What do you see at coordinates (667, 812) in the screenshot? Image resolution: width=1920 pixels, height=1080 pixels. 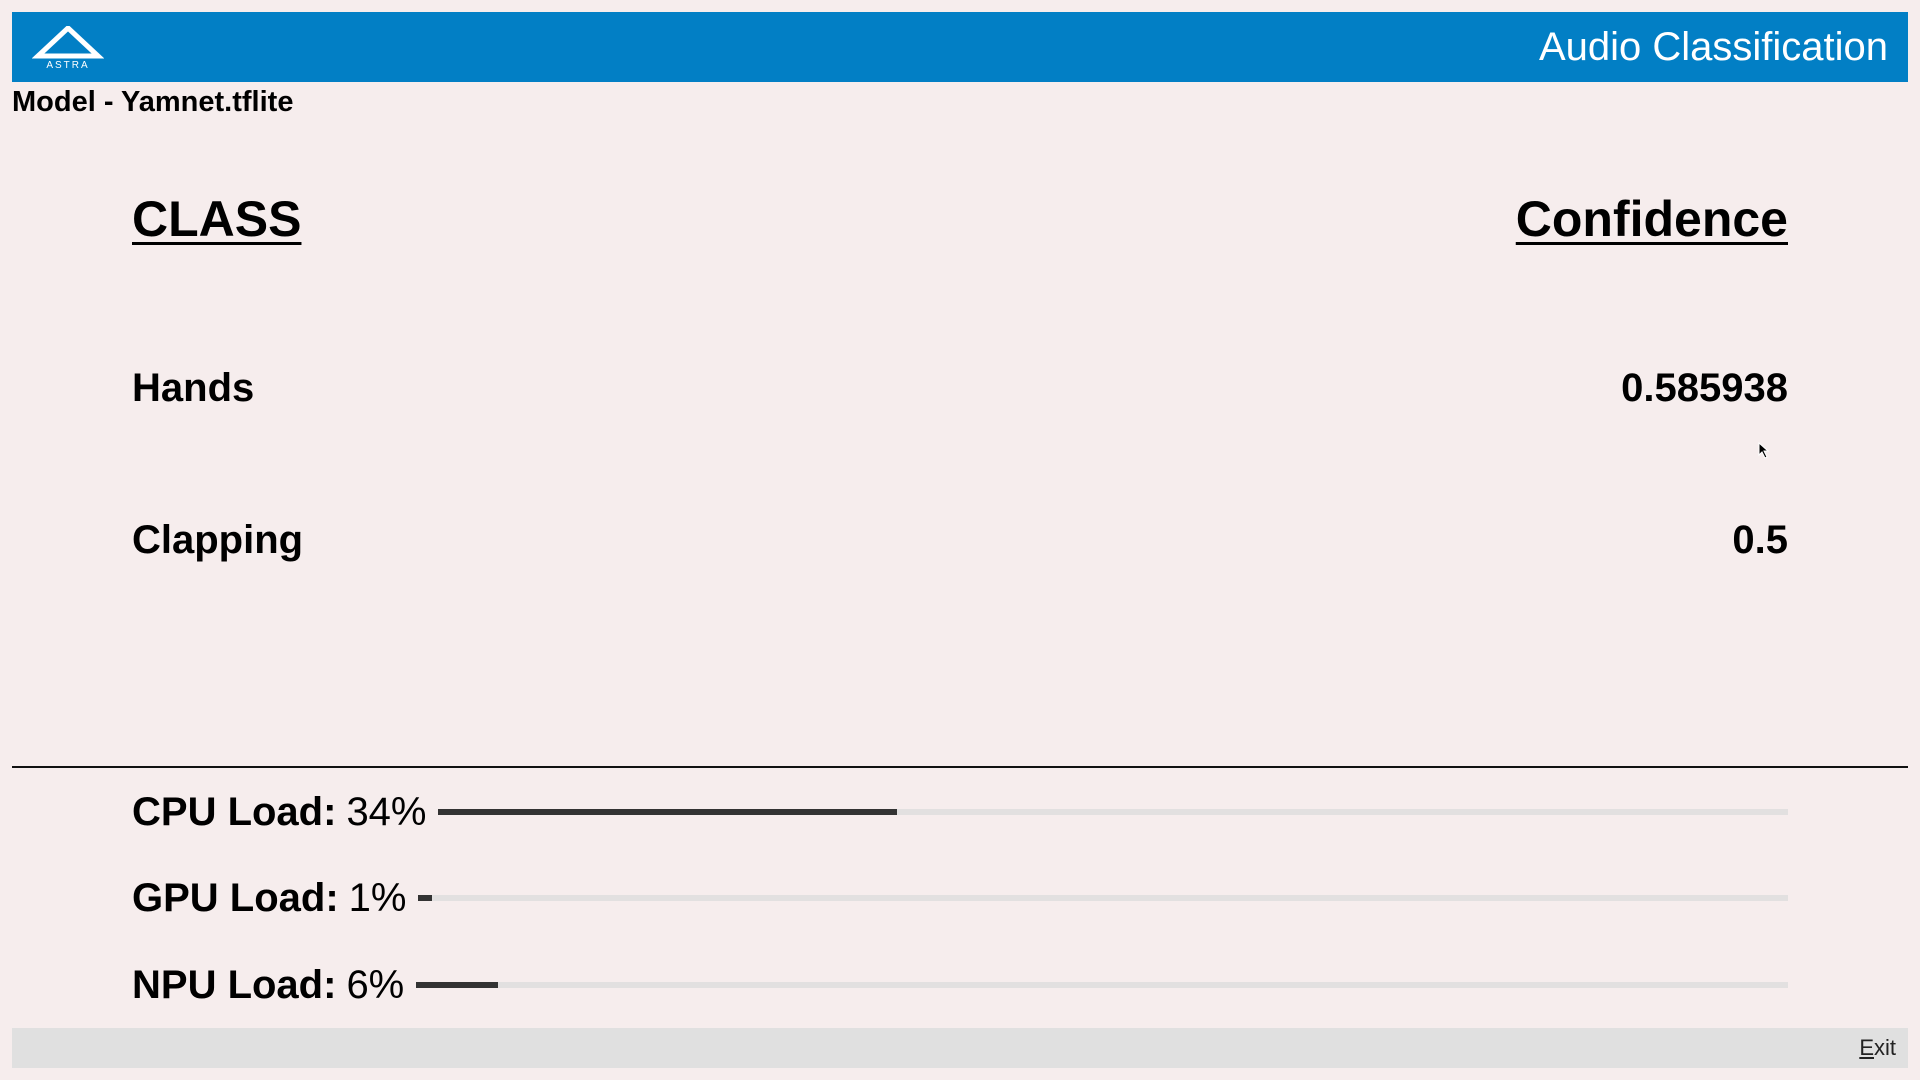 I see `cpu-load-fill` at bounding box center [667, 812].